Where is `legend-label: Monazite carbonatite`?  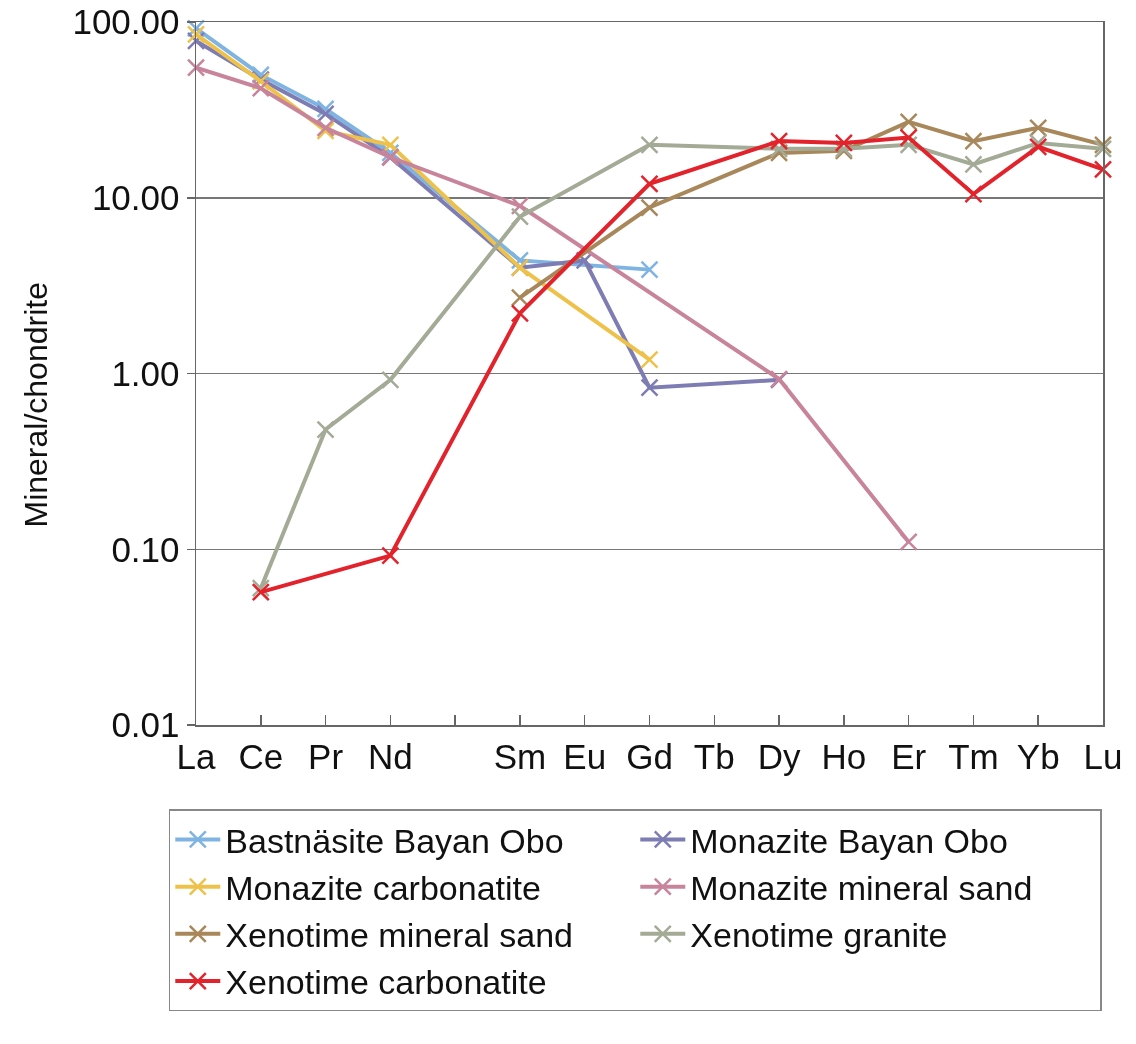 legend-label: Monazite carbonatite is located at coordinates (383, 887).